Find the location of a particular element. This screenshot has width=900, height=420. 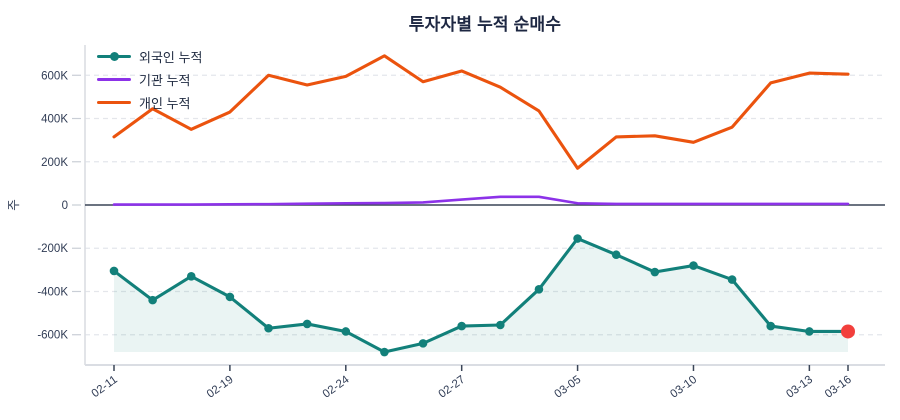

y-tick-label: -600K is located at coordinates (52, 336).